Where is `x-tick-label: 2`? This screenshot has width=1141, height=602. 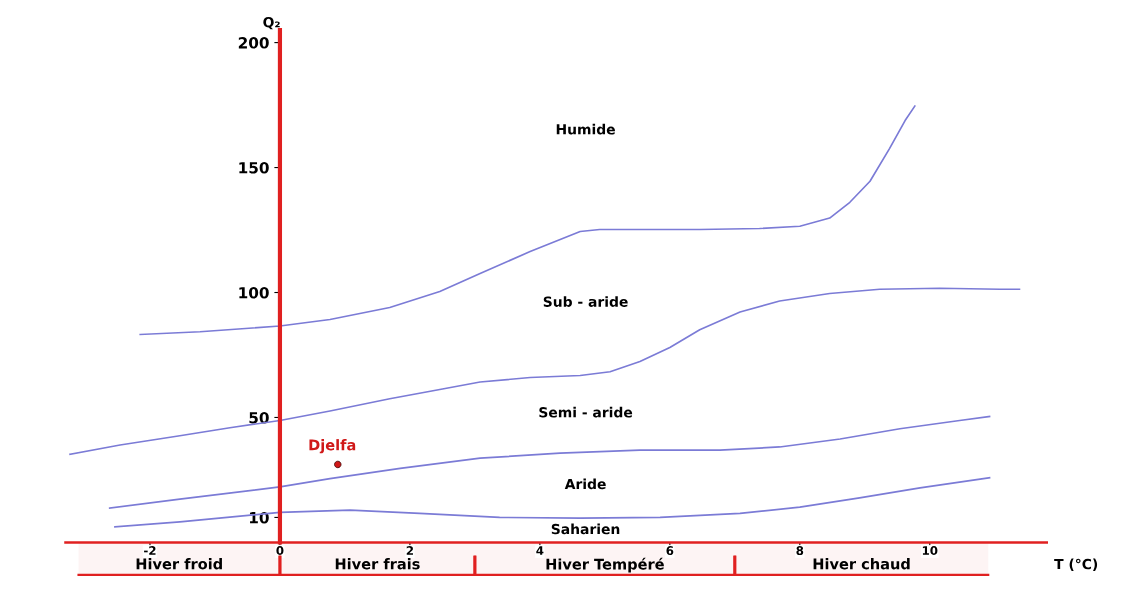 x-tick-label: 2 is located at coordinates (409, 550).